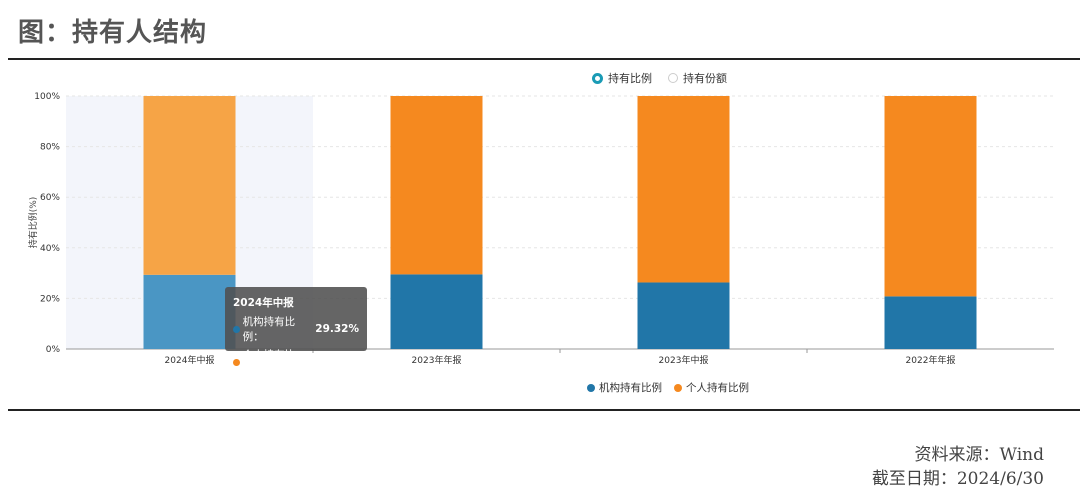 Image resolution: width=1080 pixels, height=500 pixels. Describe the element at coordinates (337, 329) in the screenshot. I see `tooltip-value-institution: 29.32%` at that location.